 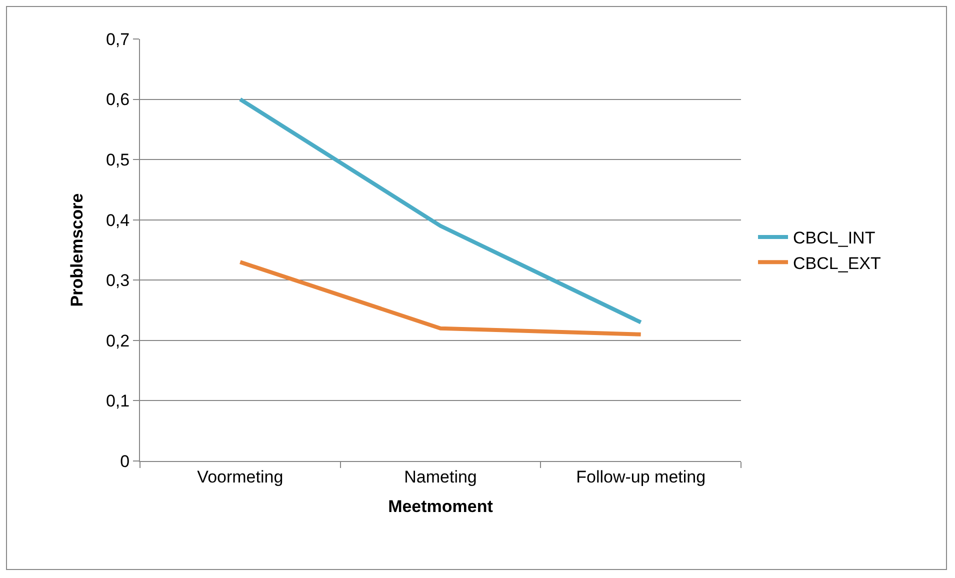 What do you see at coordinates (77, 250) in the screenshot?
I see `y-axis-title: Problemscore` at bounding box center [77, 250].